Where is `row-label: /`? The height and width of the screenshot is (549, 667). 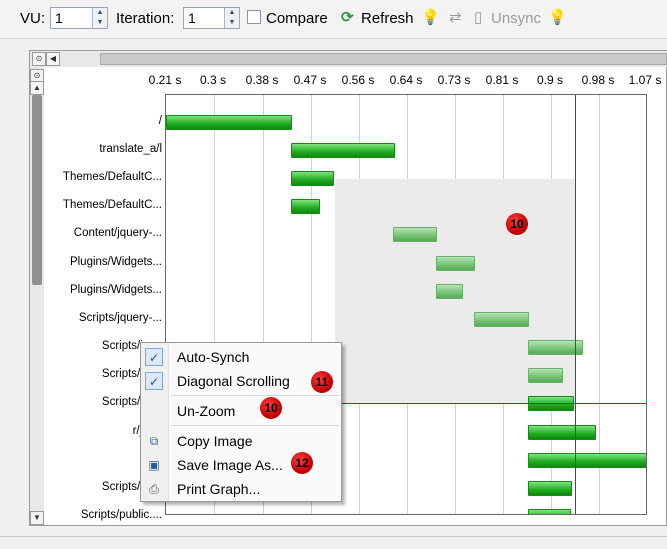 row-label: / is located at coordinates (160, 121).